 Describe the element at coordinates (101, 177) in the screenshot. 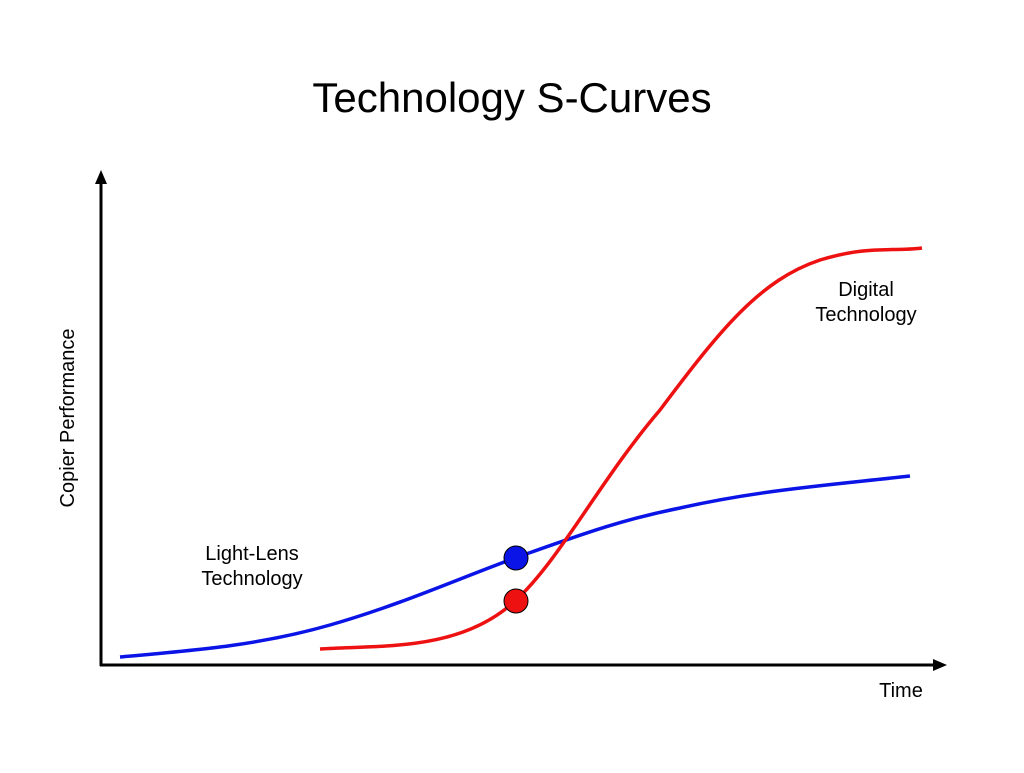

I see `y-axis-arrow` at that location.